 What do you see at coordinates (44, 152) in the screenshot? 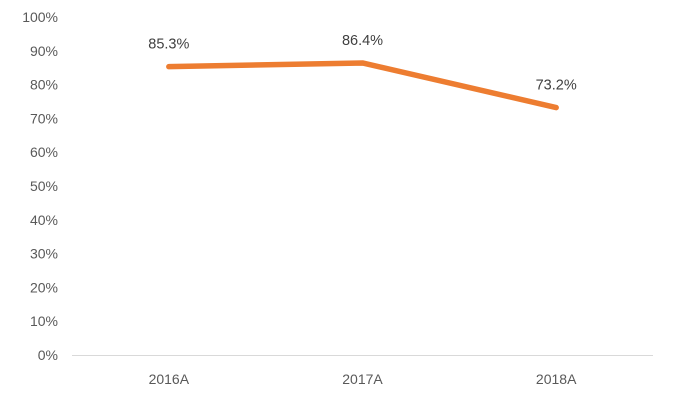
I see `y-tick-label: 60%` at bounding box center [44, 152].